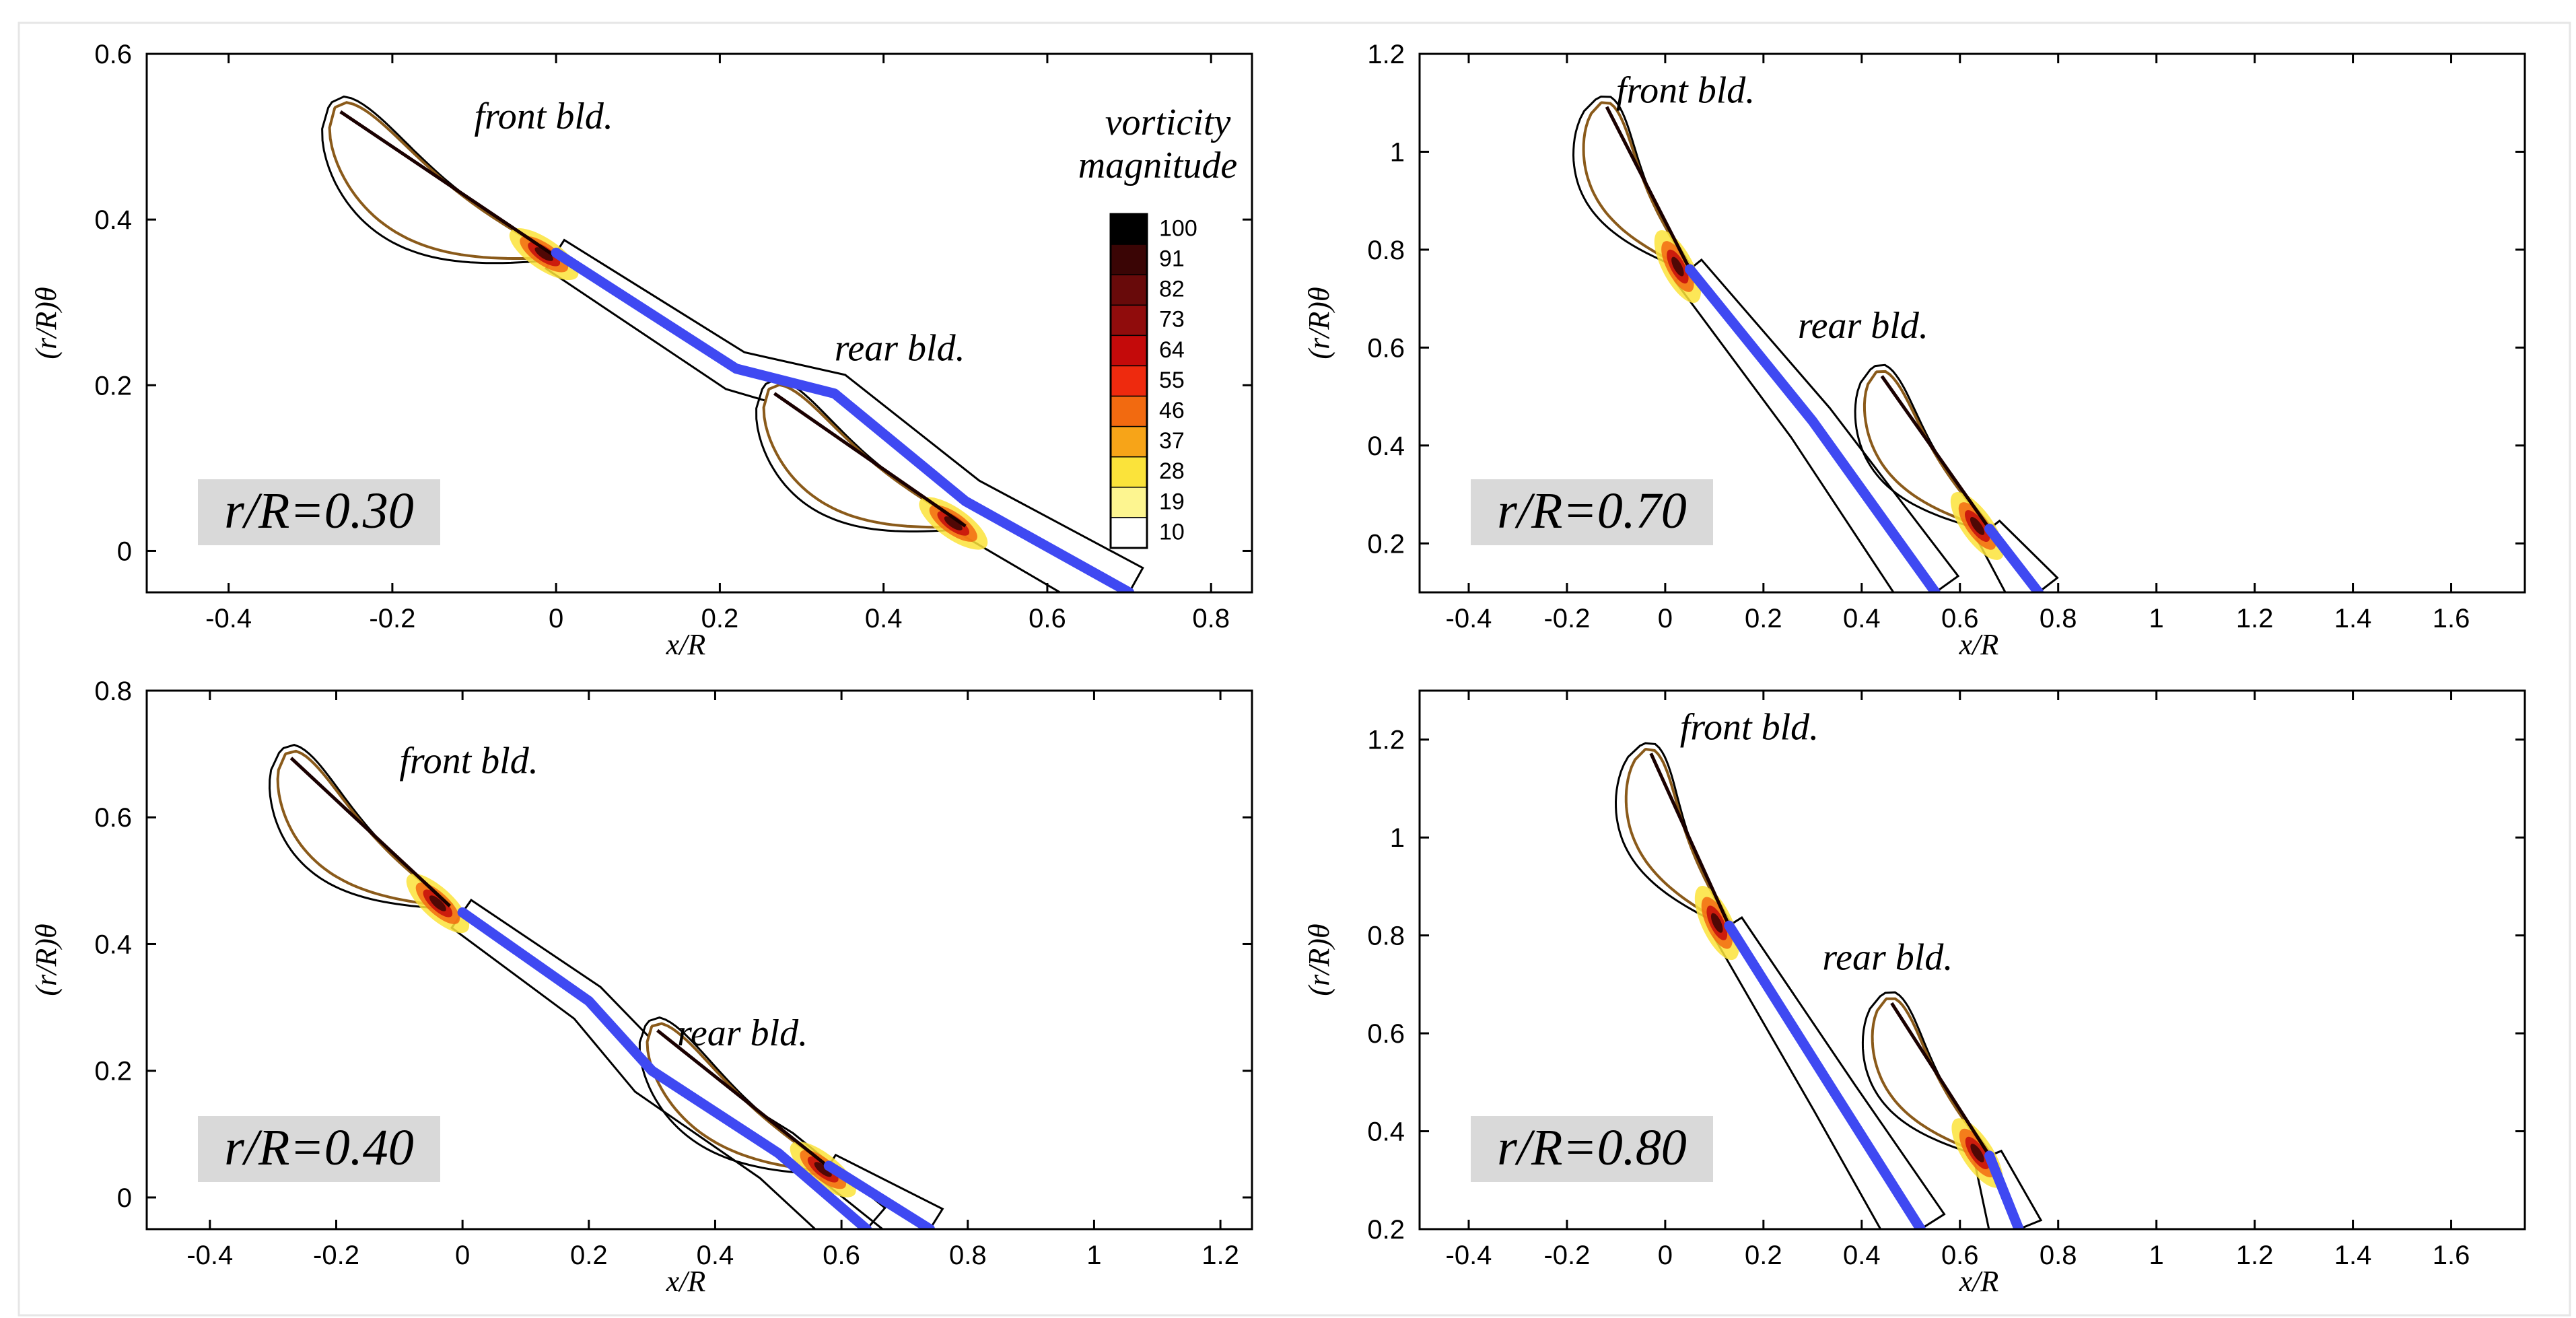  I want to click on rear-blade-boundary-layer, so click(870, 460).